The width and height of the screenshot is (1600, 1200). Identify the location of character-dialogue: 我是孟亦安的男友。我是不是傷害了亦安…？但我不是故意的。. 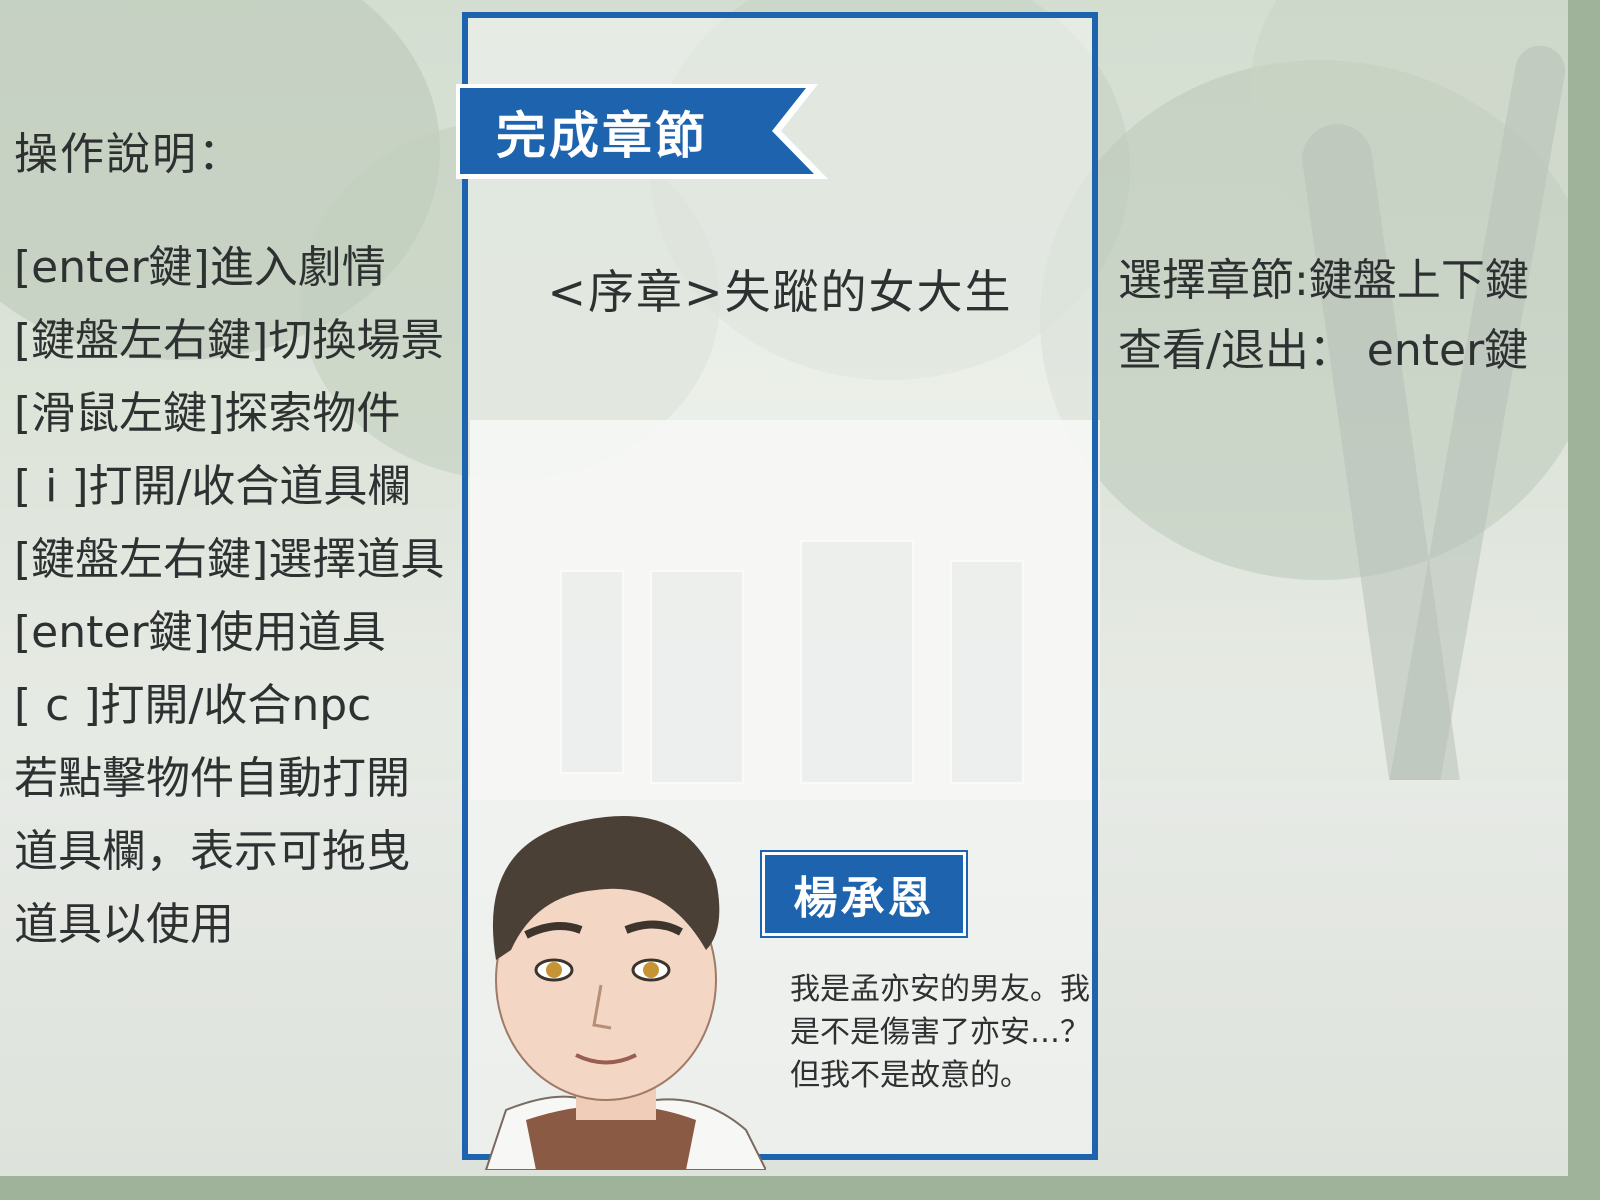
(940, 1032).